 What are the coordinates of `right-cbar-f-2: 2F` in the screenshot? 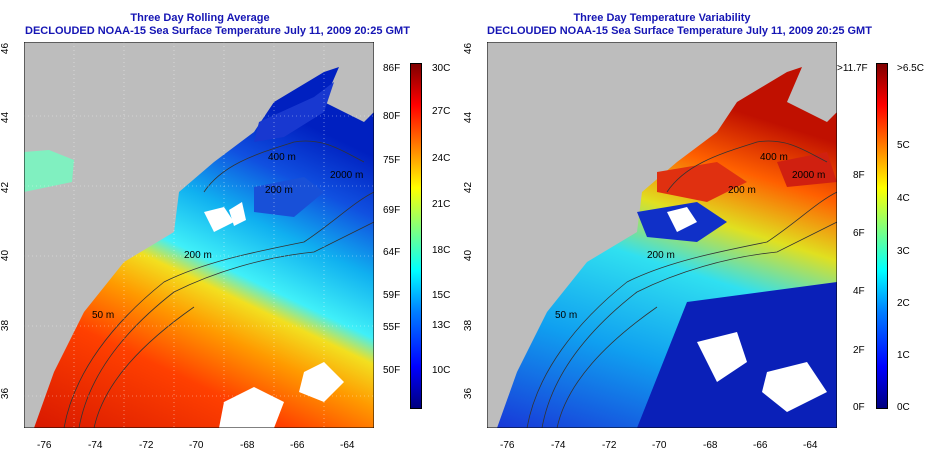 It's located at (859, 350).